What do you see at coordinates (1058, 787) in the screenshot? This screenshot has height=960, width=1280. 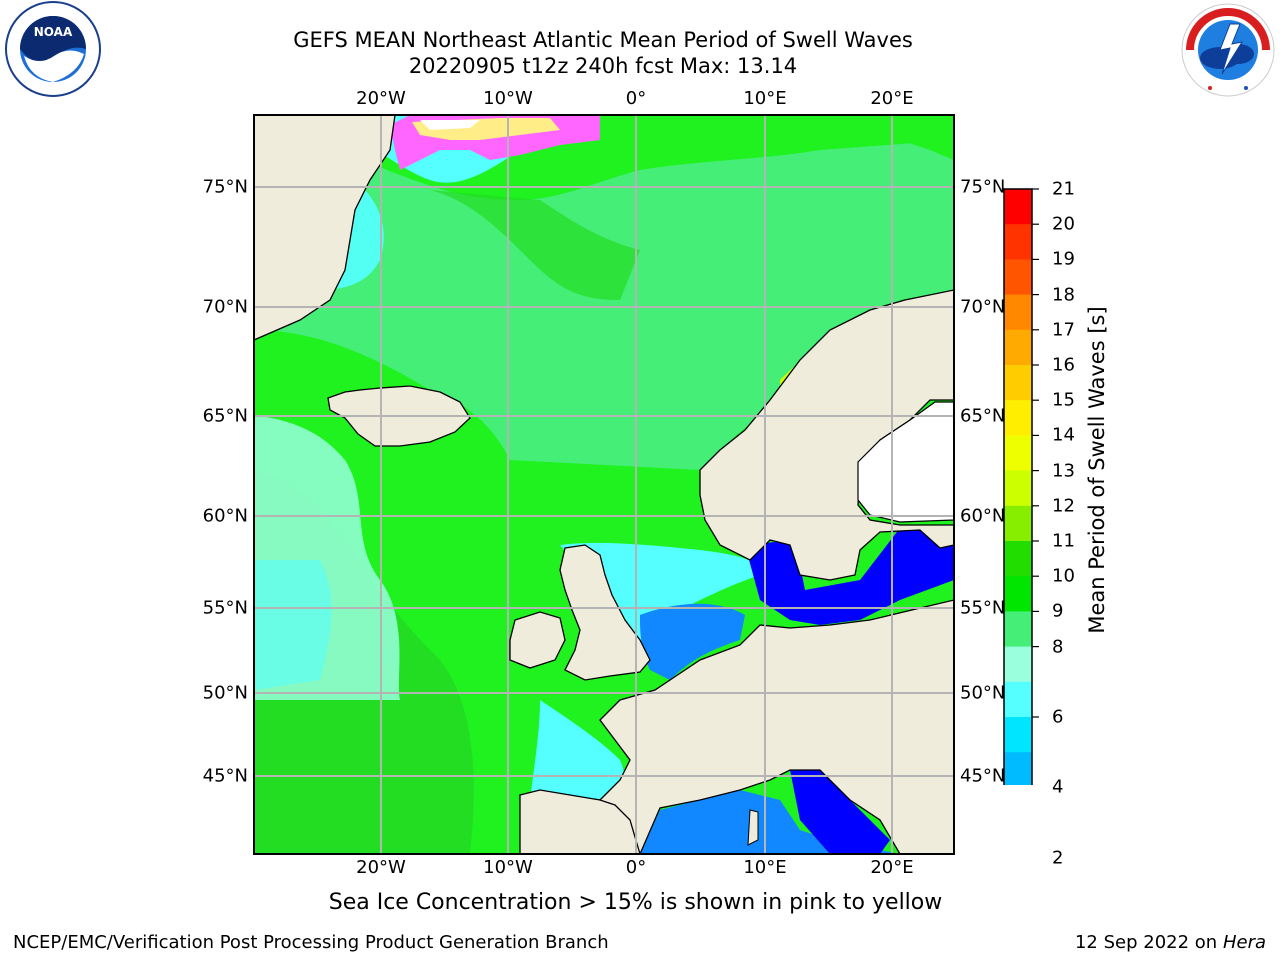 I see `colorbar-tick-label: 4` at bounding box center [1058, 787].